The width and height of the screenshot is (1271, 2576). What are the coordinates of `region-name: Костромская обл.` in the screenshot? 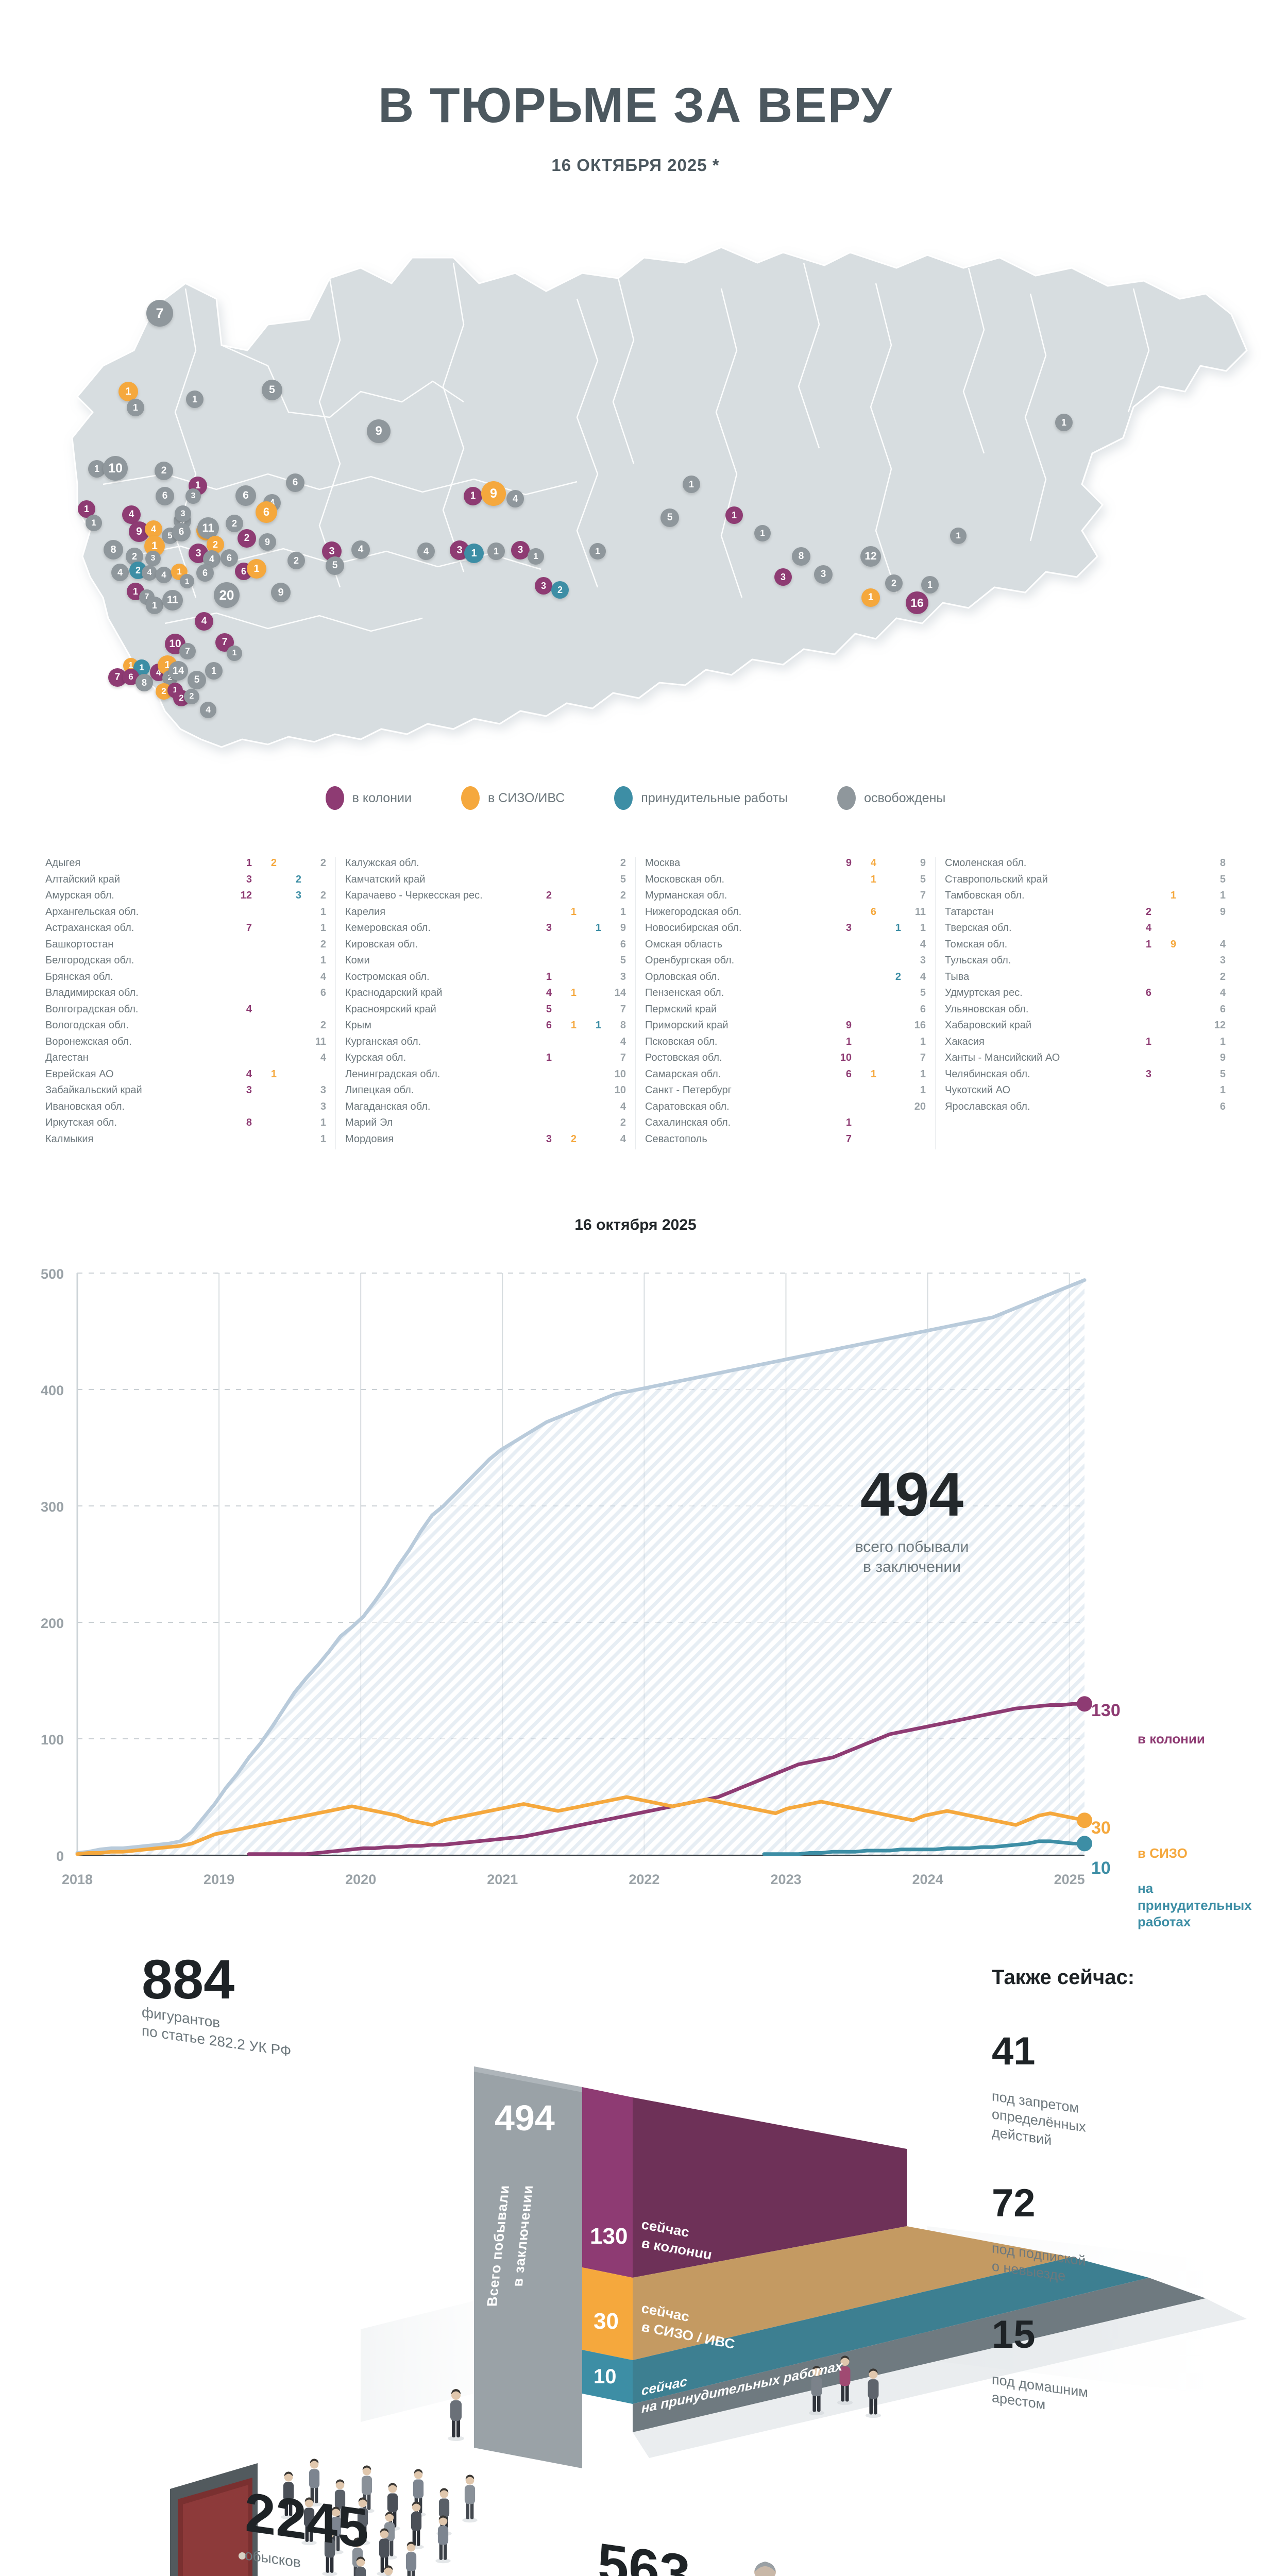 It's located at (387, 976).